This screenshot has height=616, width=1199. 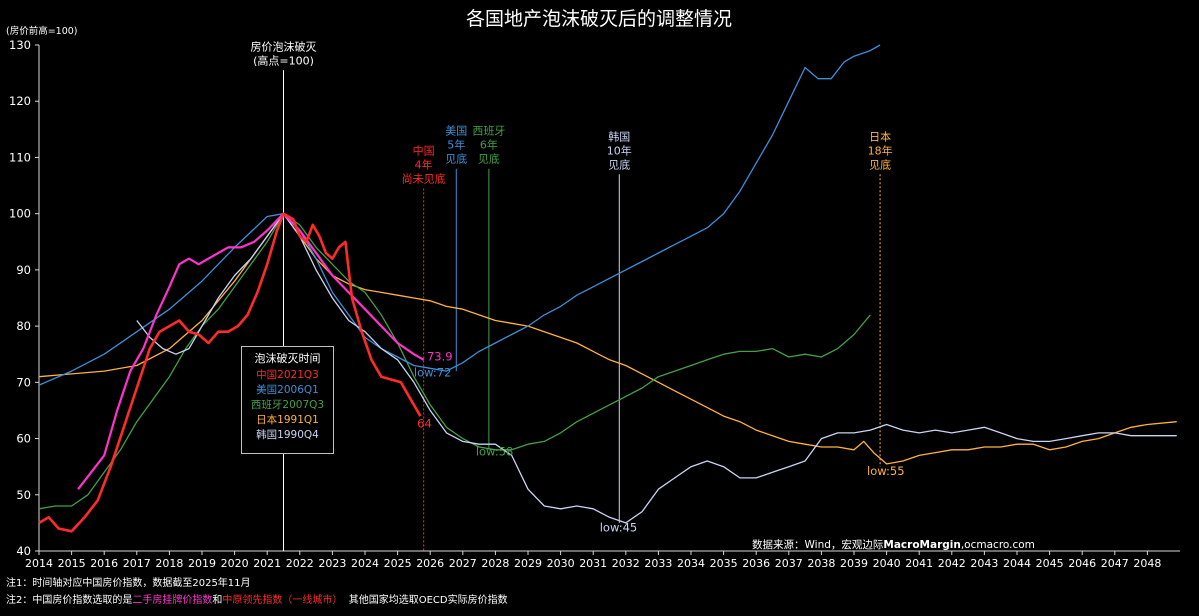 I want to click on value-label: 64, so click(x=424, y=423).